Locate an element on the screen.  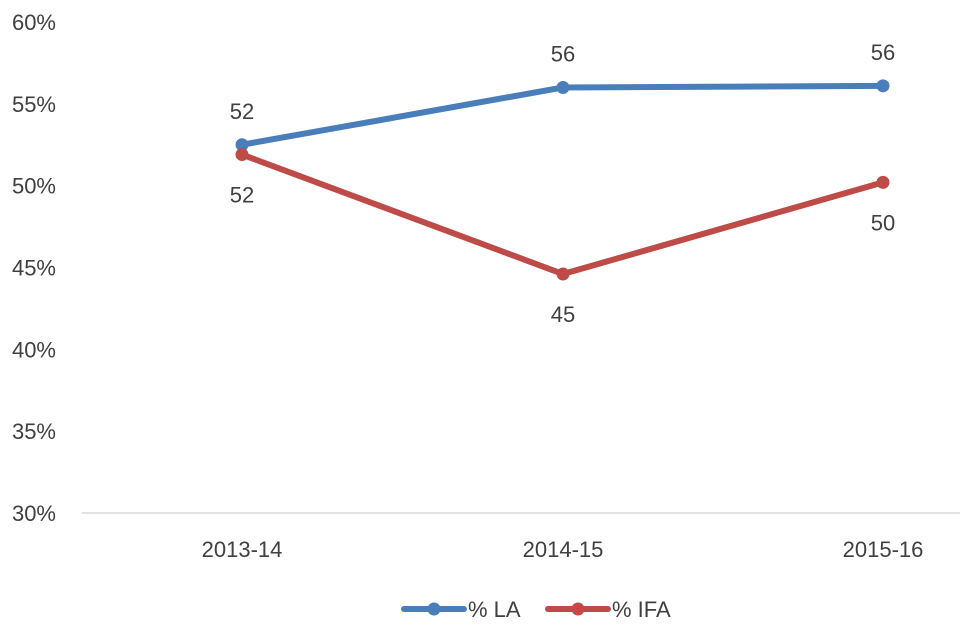
y-tick-label: 30% is located at coordinates (34, 513).